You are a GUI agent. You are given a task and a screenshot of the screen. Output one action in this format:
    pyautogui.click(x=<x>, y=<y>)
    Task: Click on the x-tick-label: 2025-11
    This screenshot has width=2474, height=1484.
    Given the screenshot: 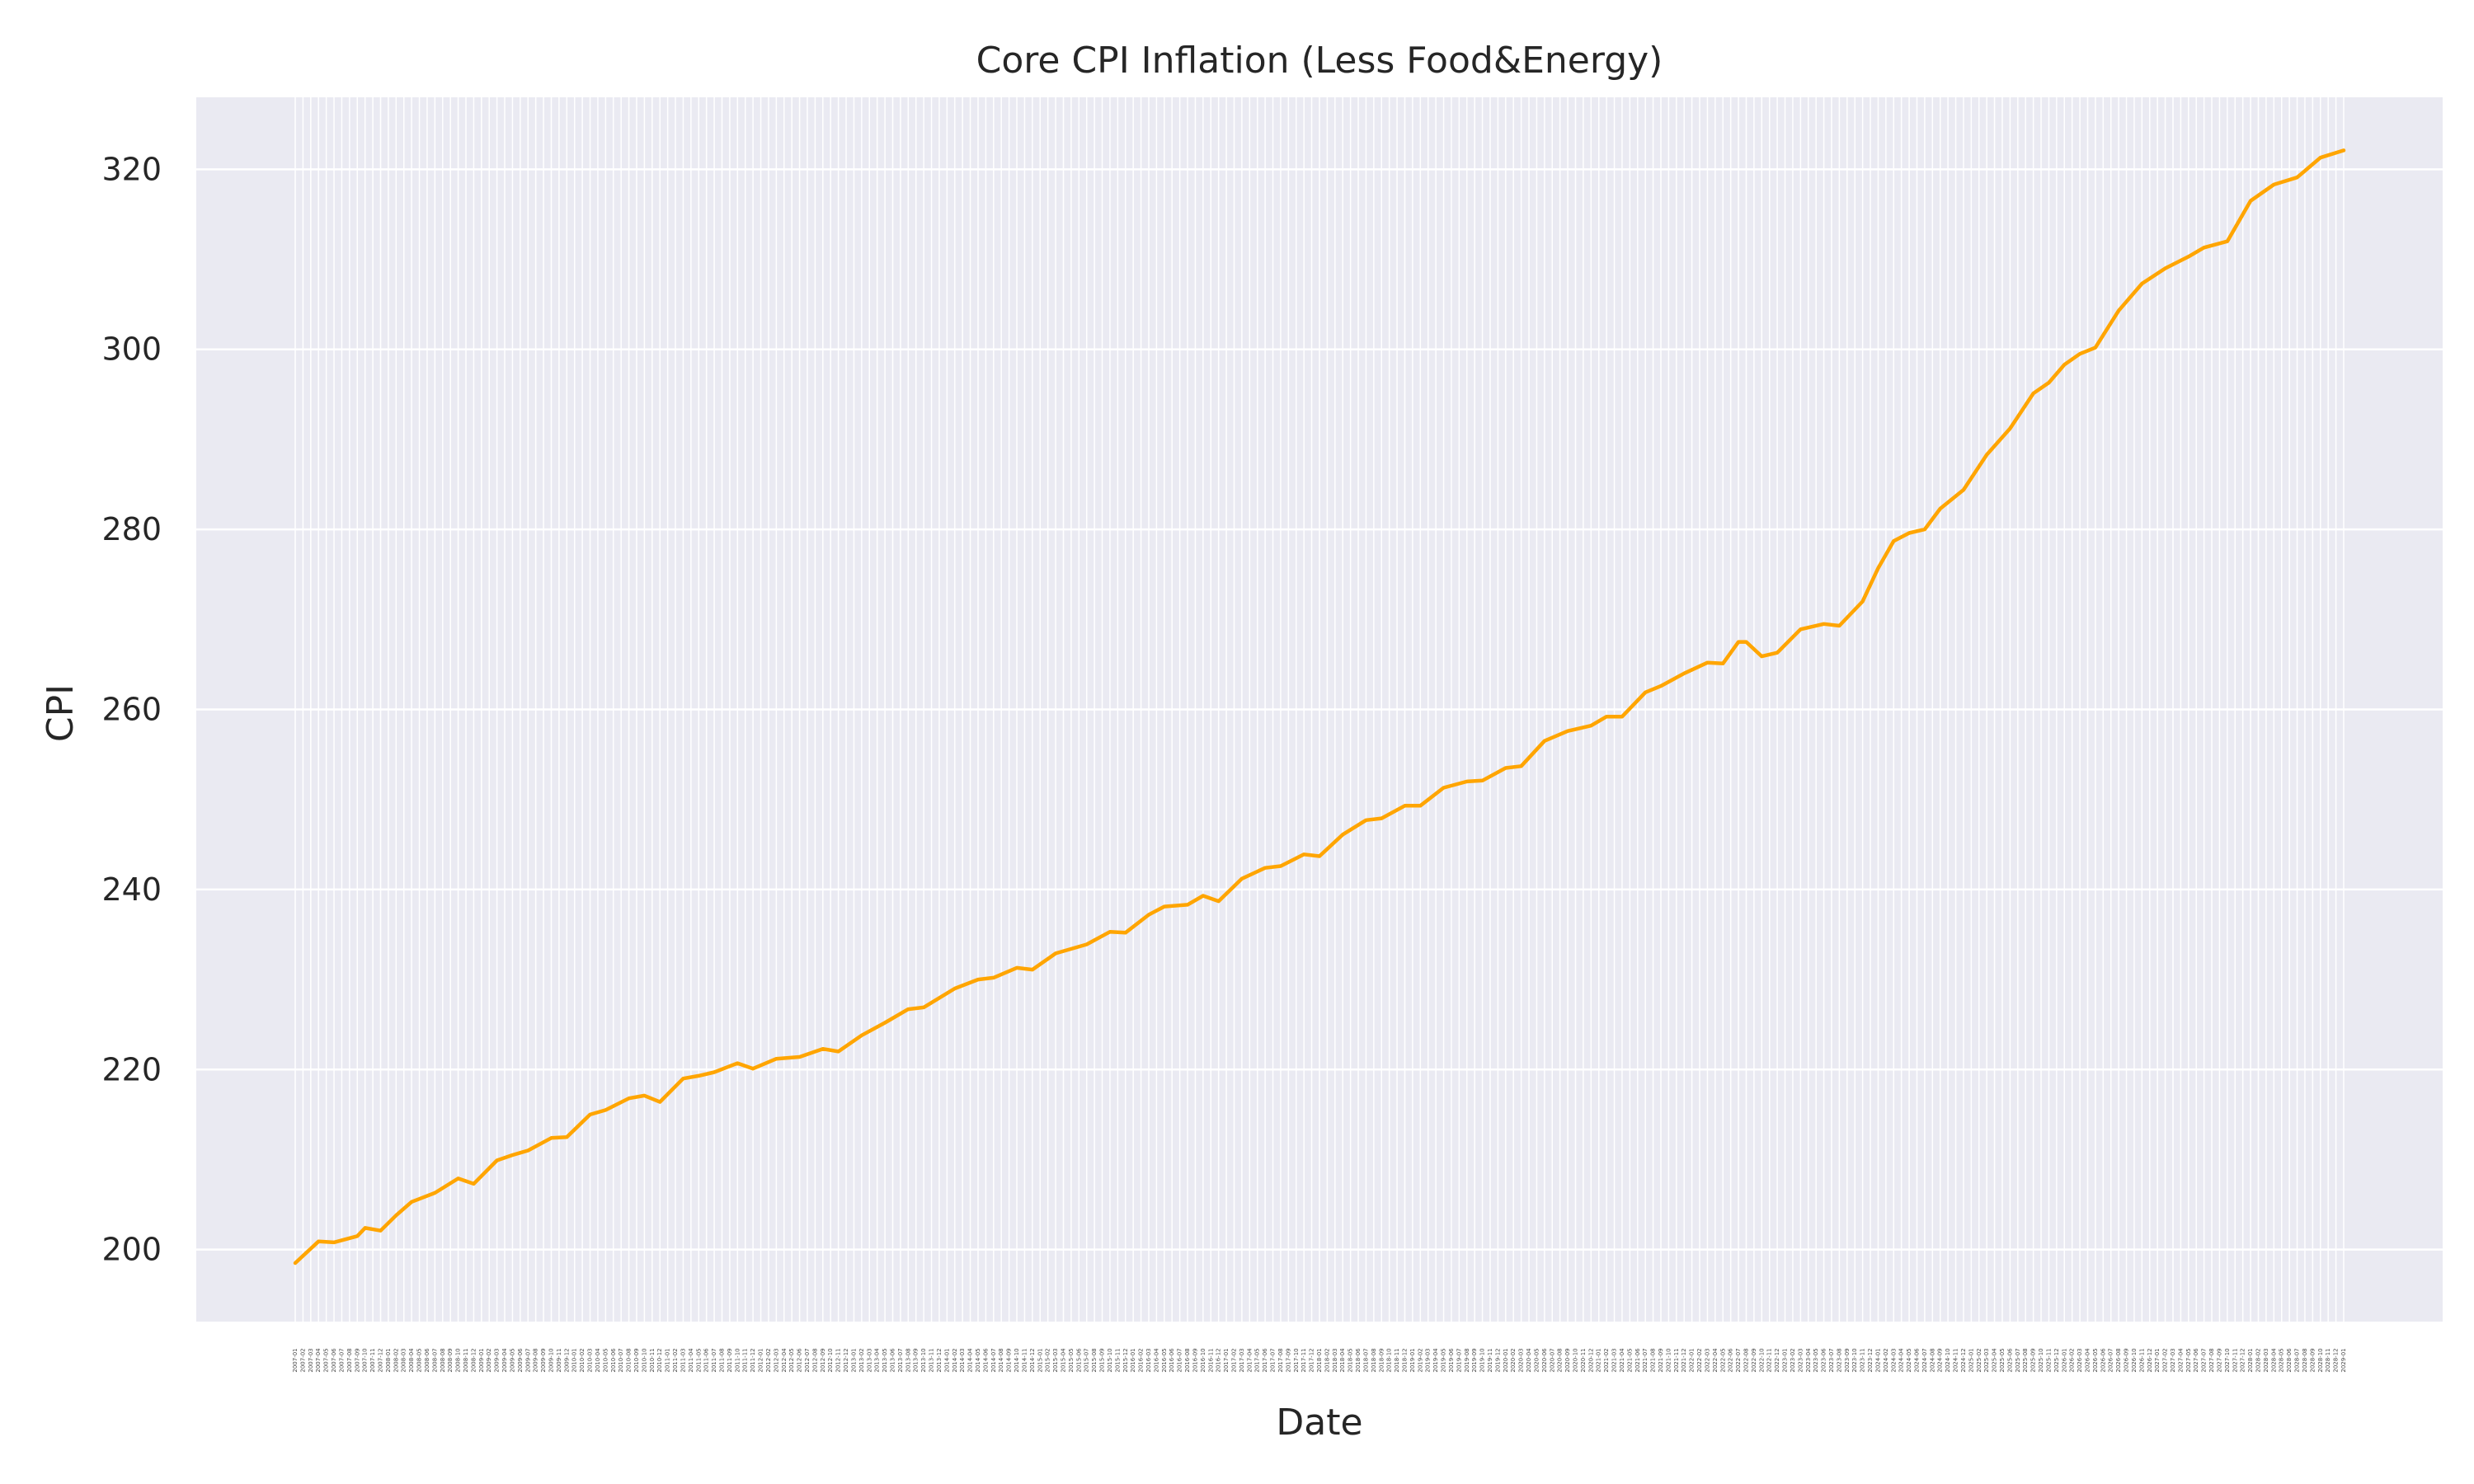 What is the action you would take?
    pyautogui.click(x=2048, y=1360)
    